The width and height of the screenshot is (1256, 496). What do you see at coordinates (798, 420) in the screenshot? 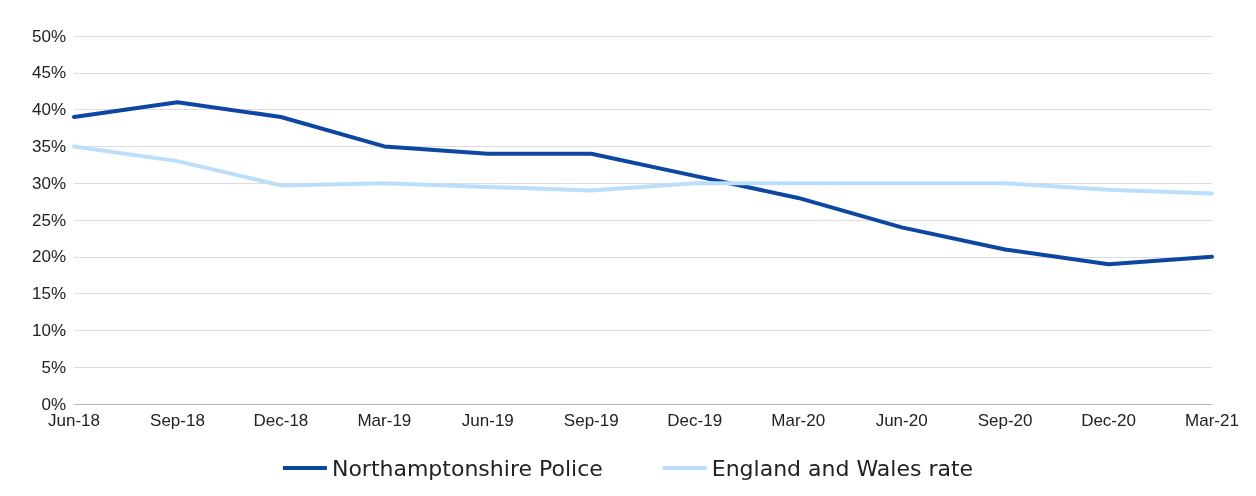
I see `x-tick-label: Mar-20` at bounding box center [798, 420].